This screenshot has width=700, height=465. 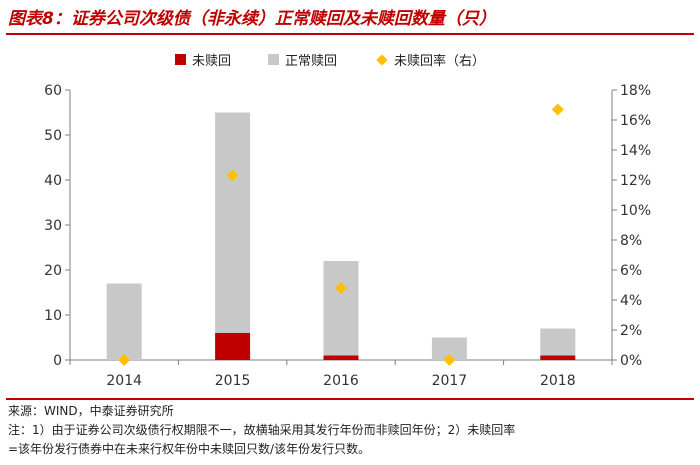 What do you see at coordinates (558, 342) in the screenshot?
I see `bar-normal-2018` at bounding box center [558, 342].